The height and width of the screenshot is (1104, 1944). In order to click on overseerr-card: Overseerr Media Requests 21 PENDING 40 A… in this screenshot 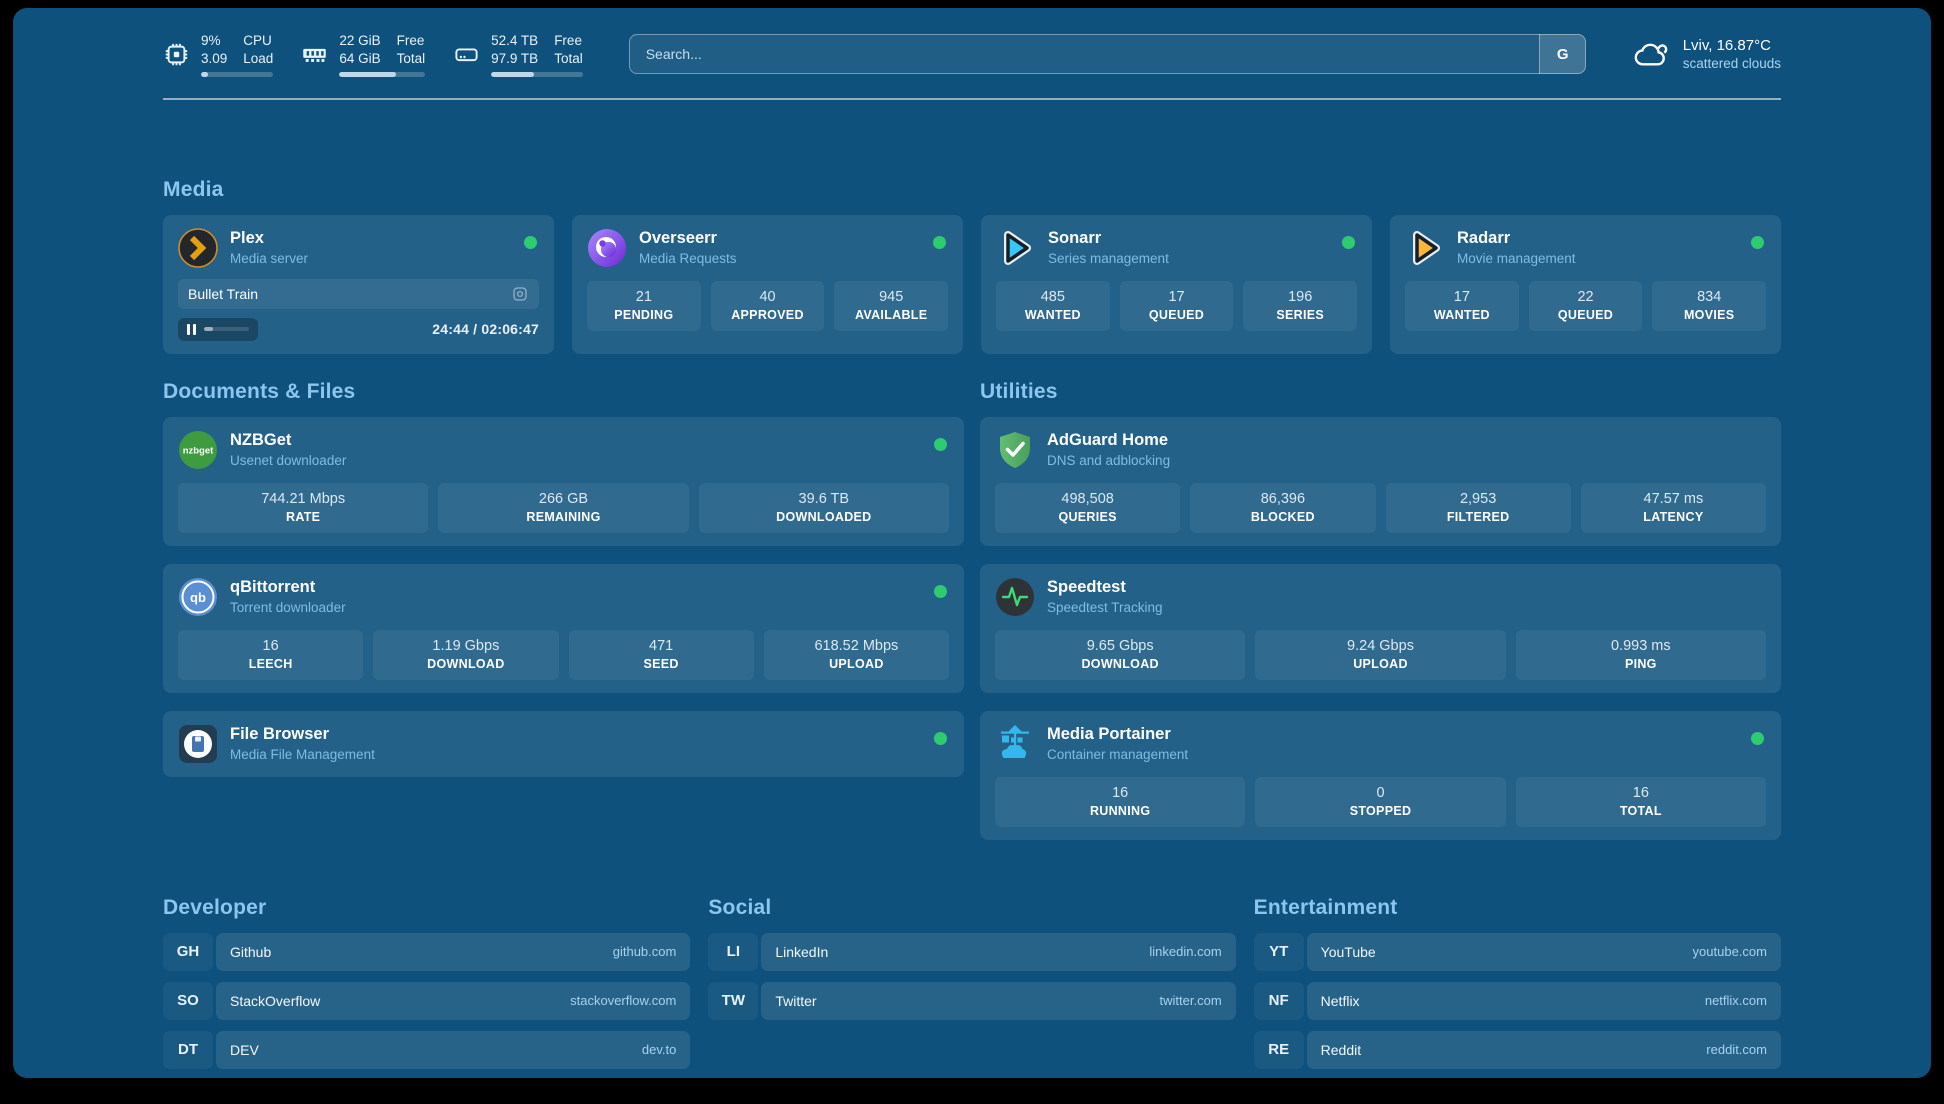, I will do `click(767, 284)`.